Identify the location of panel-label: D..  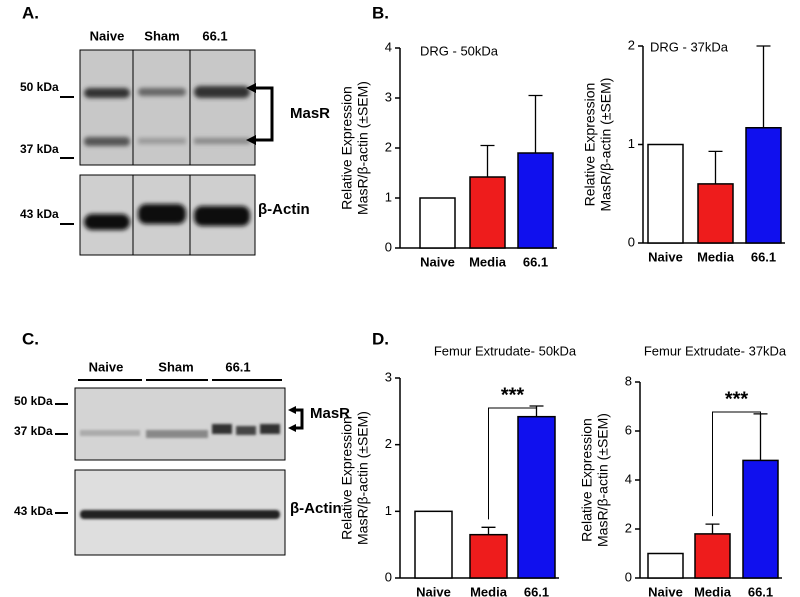
(380, 338).